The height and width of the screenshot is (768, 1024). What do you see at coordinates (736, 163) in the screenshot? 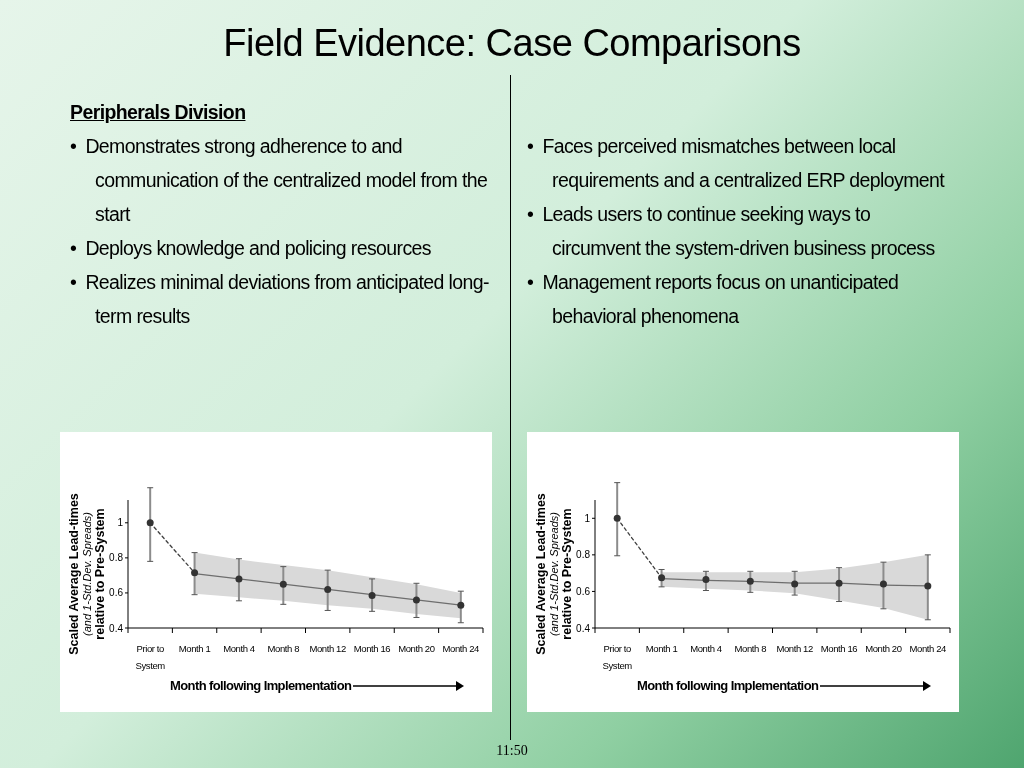
I see `text: • Faces perceived mismatches between local requirements and a centralized ERP deployment` at bounding box center [736, 163].